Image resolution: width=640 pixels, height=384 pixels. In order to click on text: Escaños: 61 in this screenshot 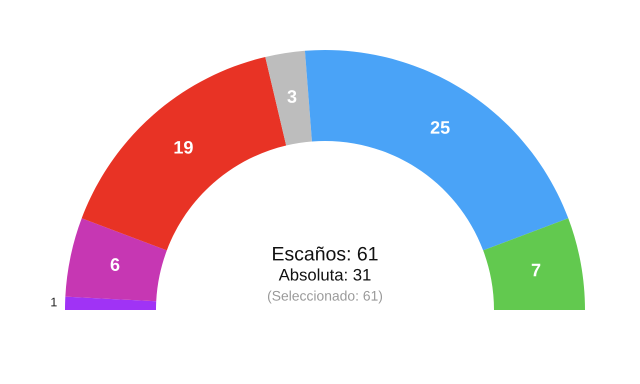, I will do `click(325, 253)`.